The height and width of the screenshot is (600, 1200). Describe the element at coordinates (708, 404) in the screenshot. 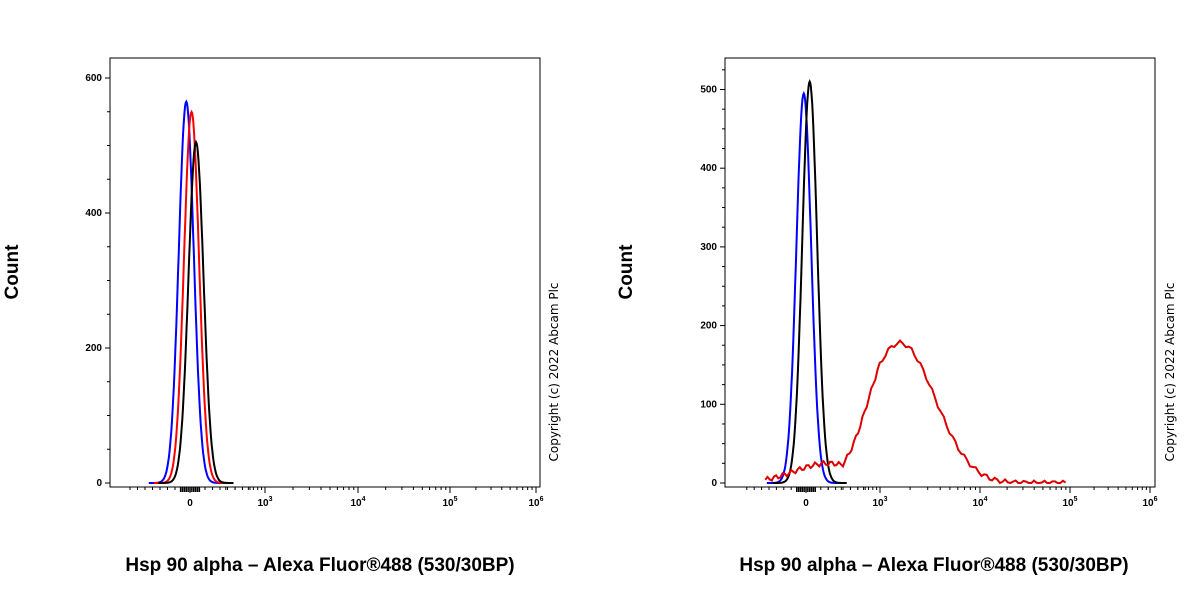

I see `y-tick-label: 100` at that location.